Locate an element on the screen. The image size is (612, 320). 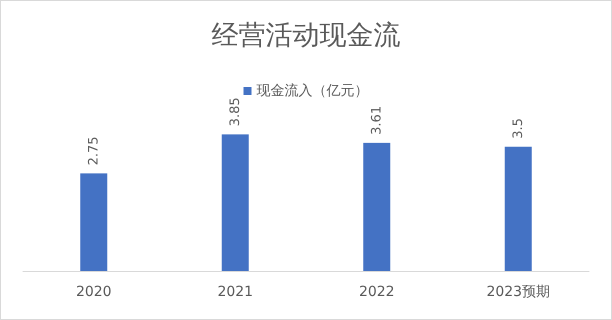
x-tick-label: 2021 is located at coordinates (235, 292).